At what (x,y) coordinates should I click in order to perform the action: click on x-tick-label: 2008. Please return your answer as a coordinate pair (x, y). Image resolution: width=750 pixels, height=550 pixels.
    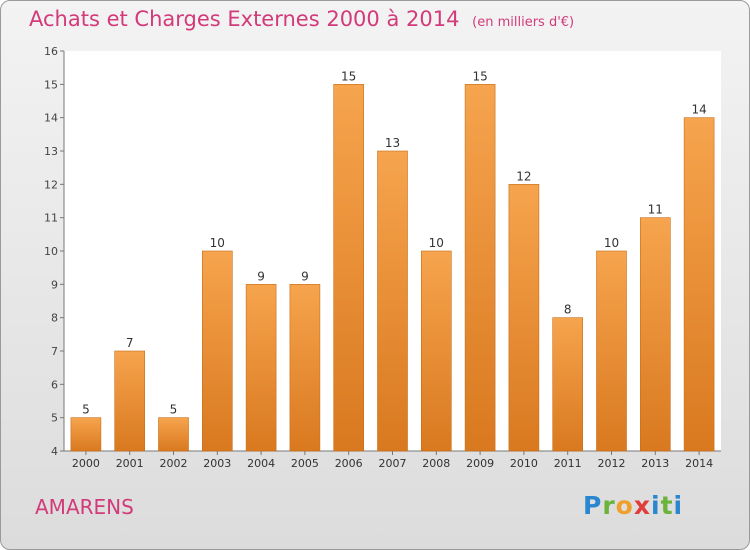
    Looking at the image, I should click on (436, 463).